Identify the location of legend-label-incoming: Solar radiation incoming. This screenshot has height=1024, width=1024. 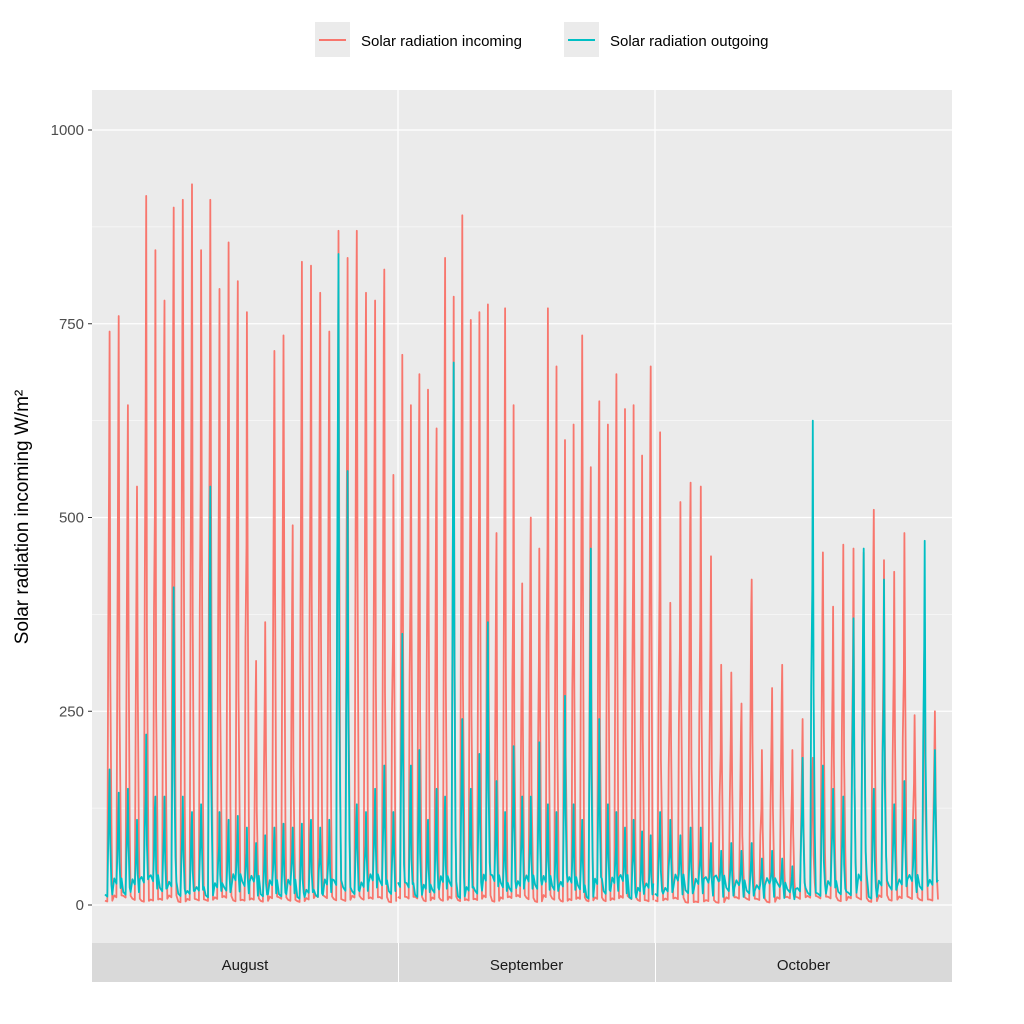
(441, 41).